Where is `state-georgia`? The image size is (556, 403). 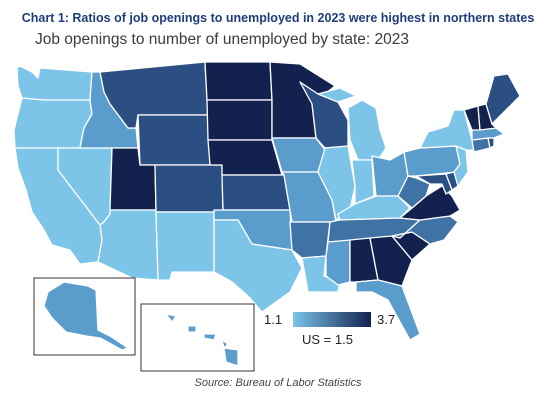 state-georgia is located at coordinates (391, 261).